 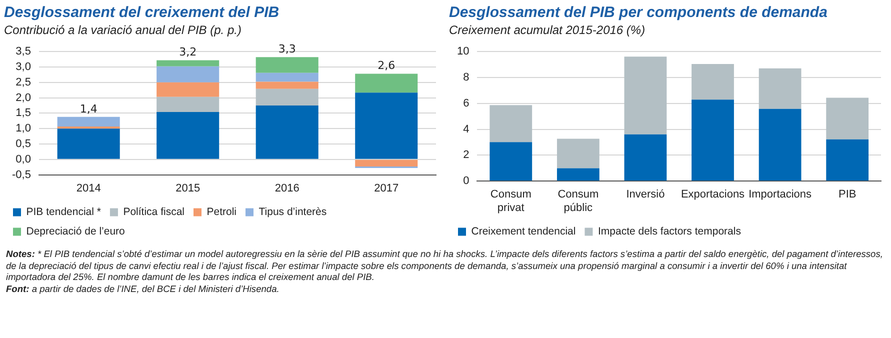 What do you see at coordinates (221, 212) in the screenshot?
I see `legend-label: Petroli` at bounding box center [221, 212].